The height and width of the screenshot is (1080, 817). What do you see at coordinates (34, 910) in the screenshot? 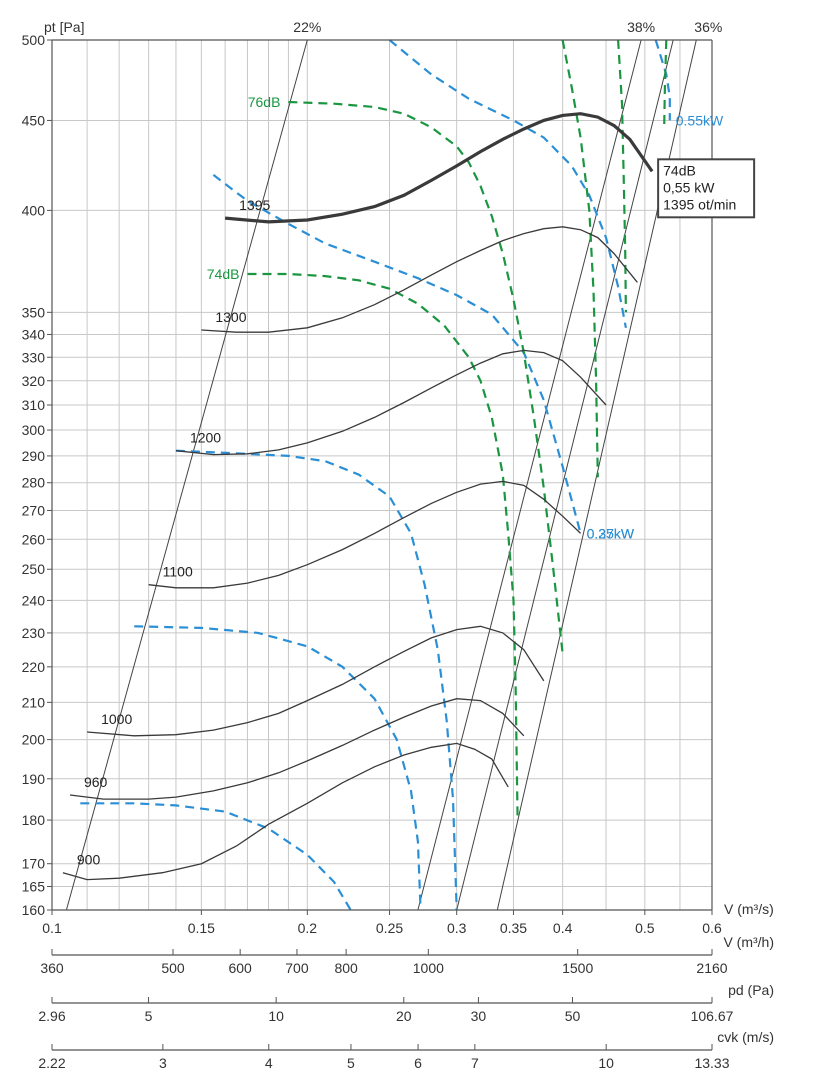
I see `y-tick-label: 160` at bounding box center [34, 910].